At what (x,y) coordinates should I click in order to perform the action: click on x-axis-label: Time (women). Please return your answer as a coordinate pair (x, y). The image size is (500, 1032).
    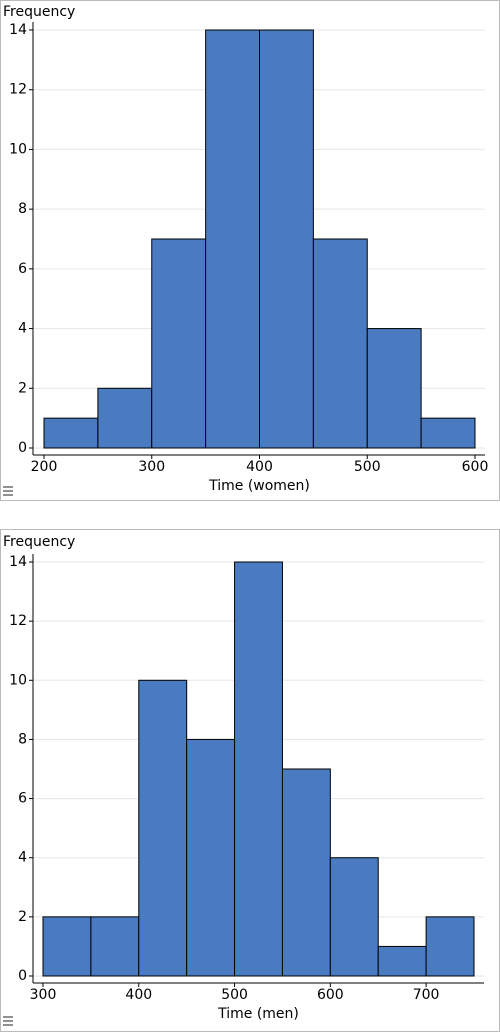
    Looking at the image, I should click on (259, 486).